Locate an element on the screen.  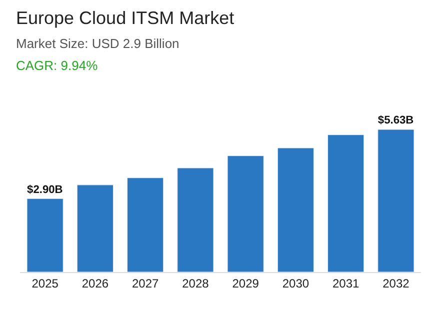
x-tick-label: 2026 is located at coordinates (95, 283).